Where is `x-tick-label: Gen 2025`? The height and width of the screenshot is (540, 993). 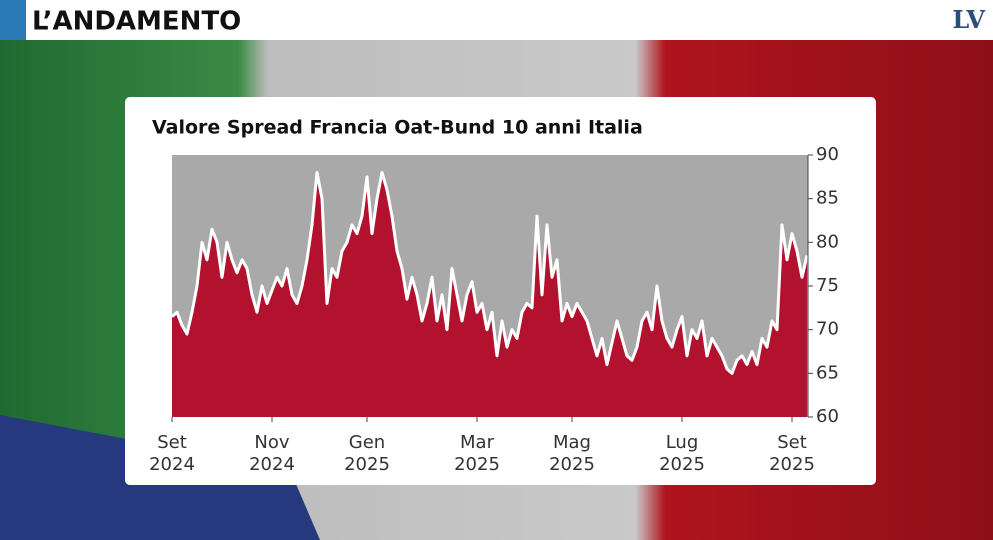 x-tick-label: Gen 2025 is located at coordinates (367, 453).